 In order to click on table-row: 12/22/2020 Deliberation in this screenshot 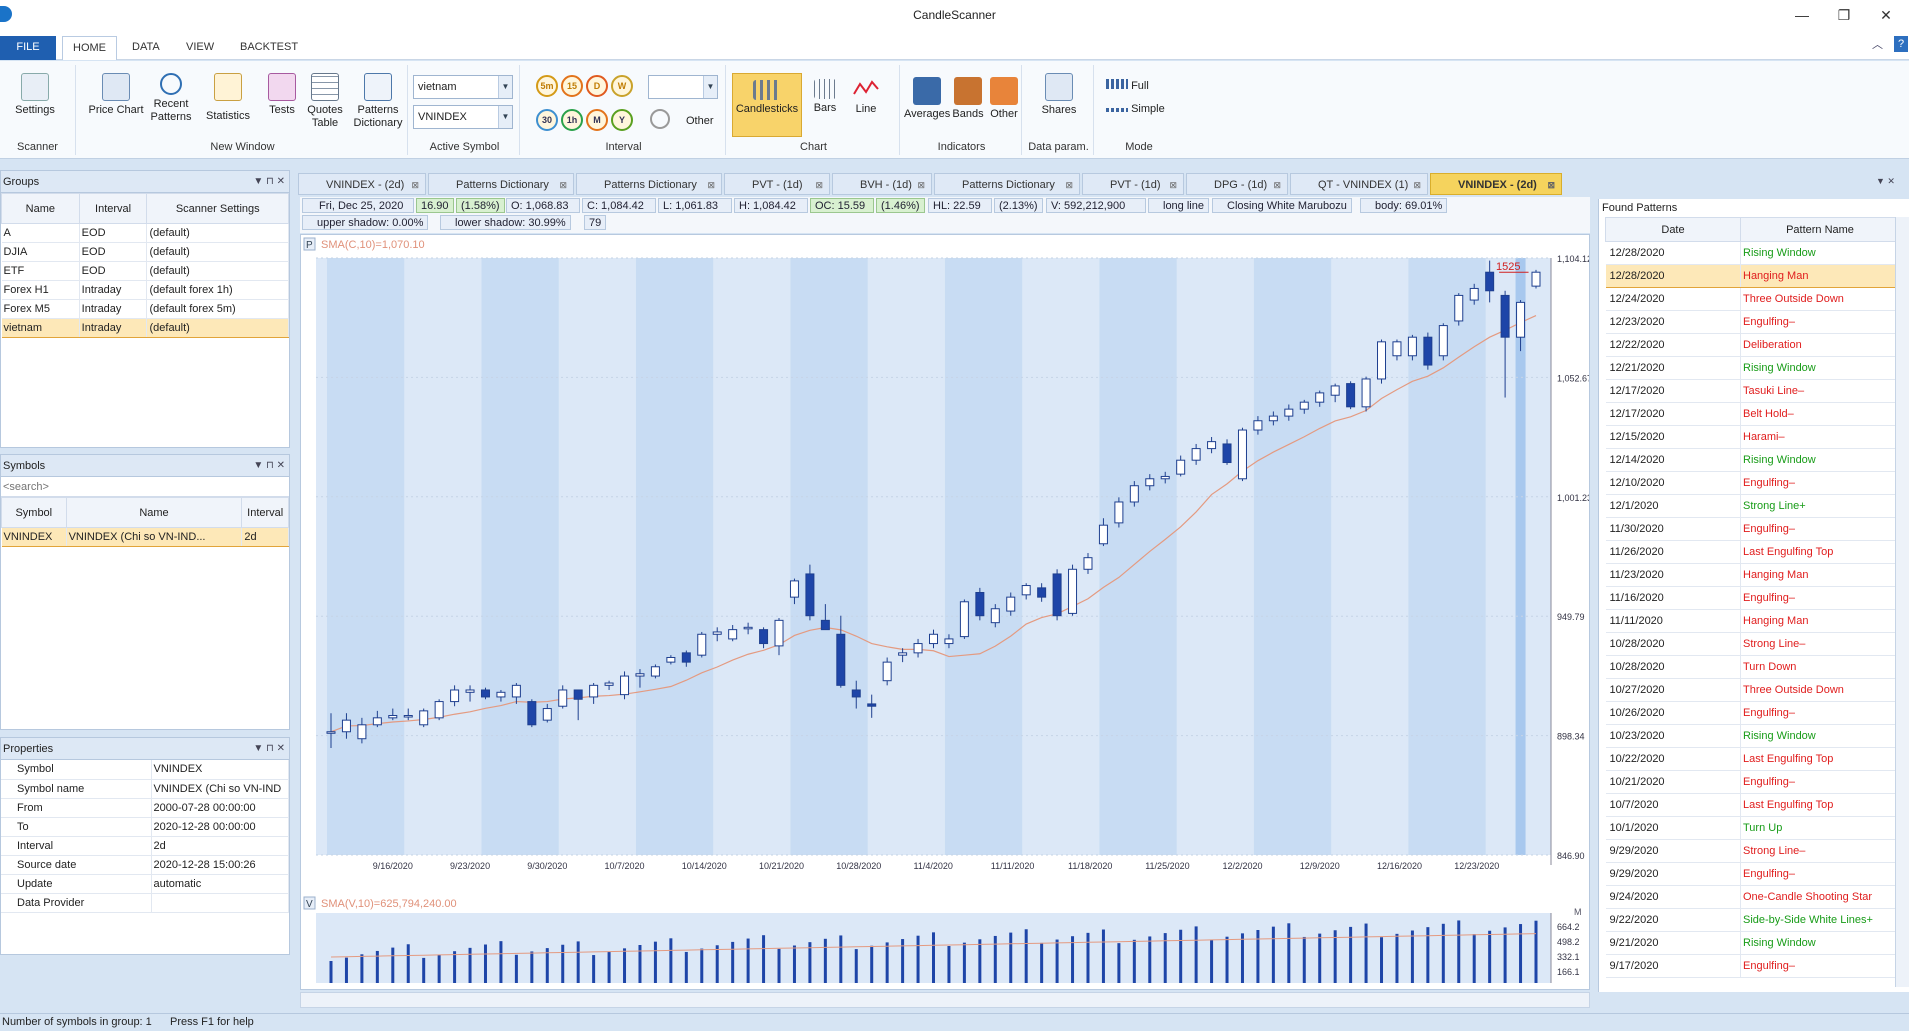, I will do `click(1752, 345)`.